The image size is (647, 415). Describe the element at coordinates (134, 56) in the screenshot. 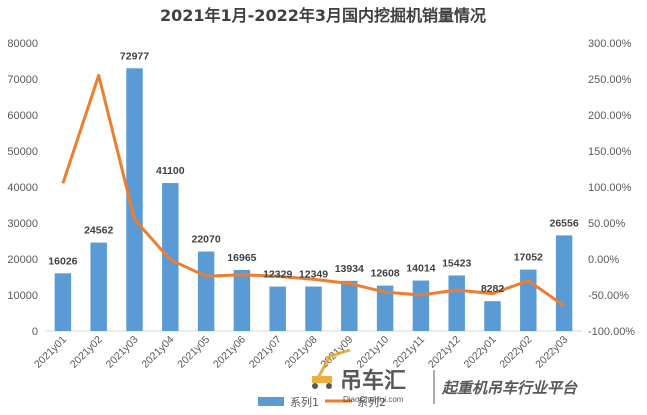

I see `bar-data-label: 72977` at that location.